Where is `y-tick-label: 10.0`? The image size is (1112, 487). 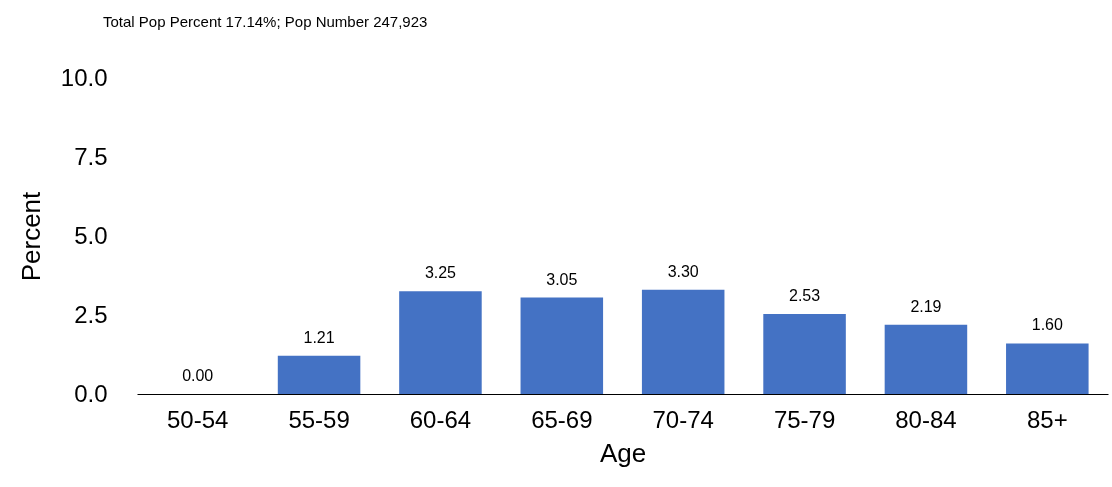 y-tick-label: 10.0 is located at coordinates (84, 77).